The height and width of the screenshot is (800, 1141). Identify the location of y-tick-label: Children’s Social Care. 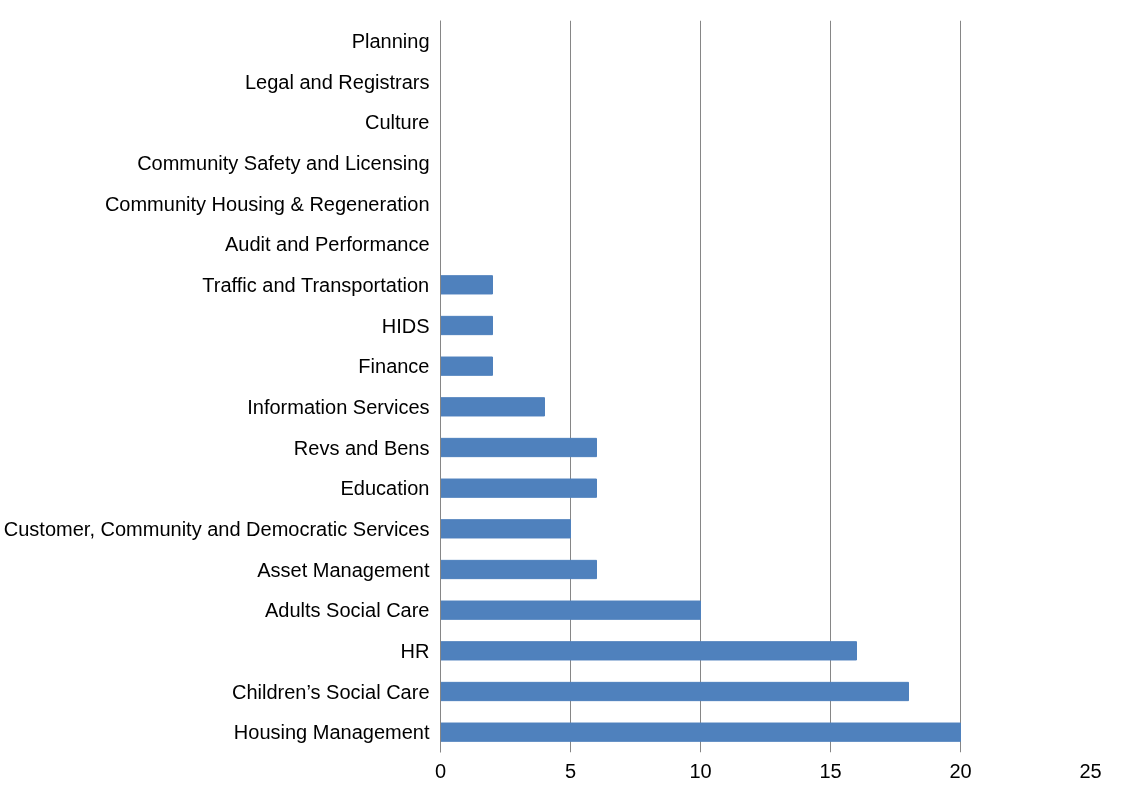
(331, 691).